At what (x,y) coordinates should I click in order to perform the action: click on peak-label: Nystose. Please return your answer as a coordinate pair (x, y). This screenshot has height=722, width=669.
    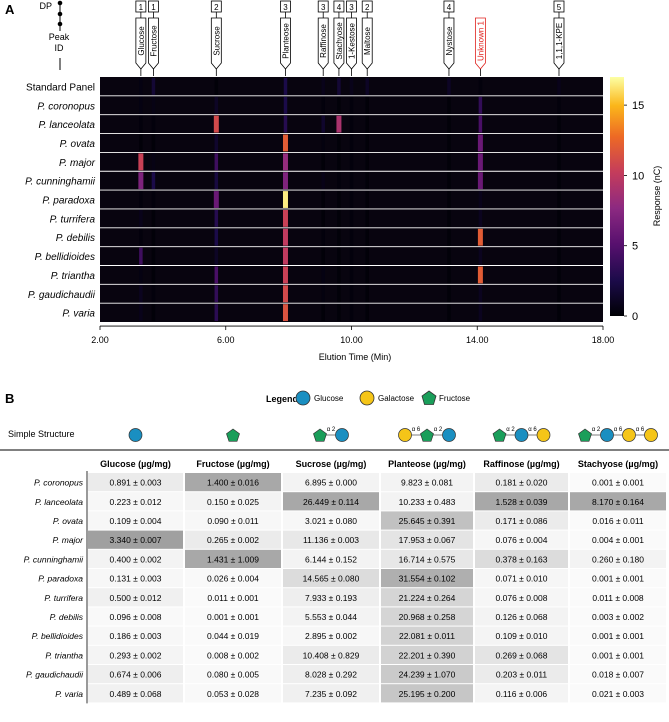
    Looking at the image, I should click on (449, 40).